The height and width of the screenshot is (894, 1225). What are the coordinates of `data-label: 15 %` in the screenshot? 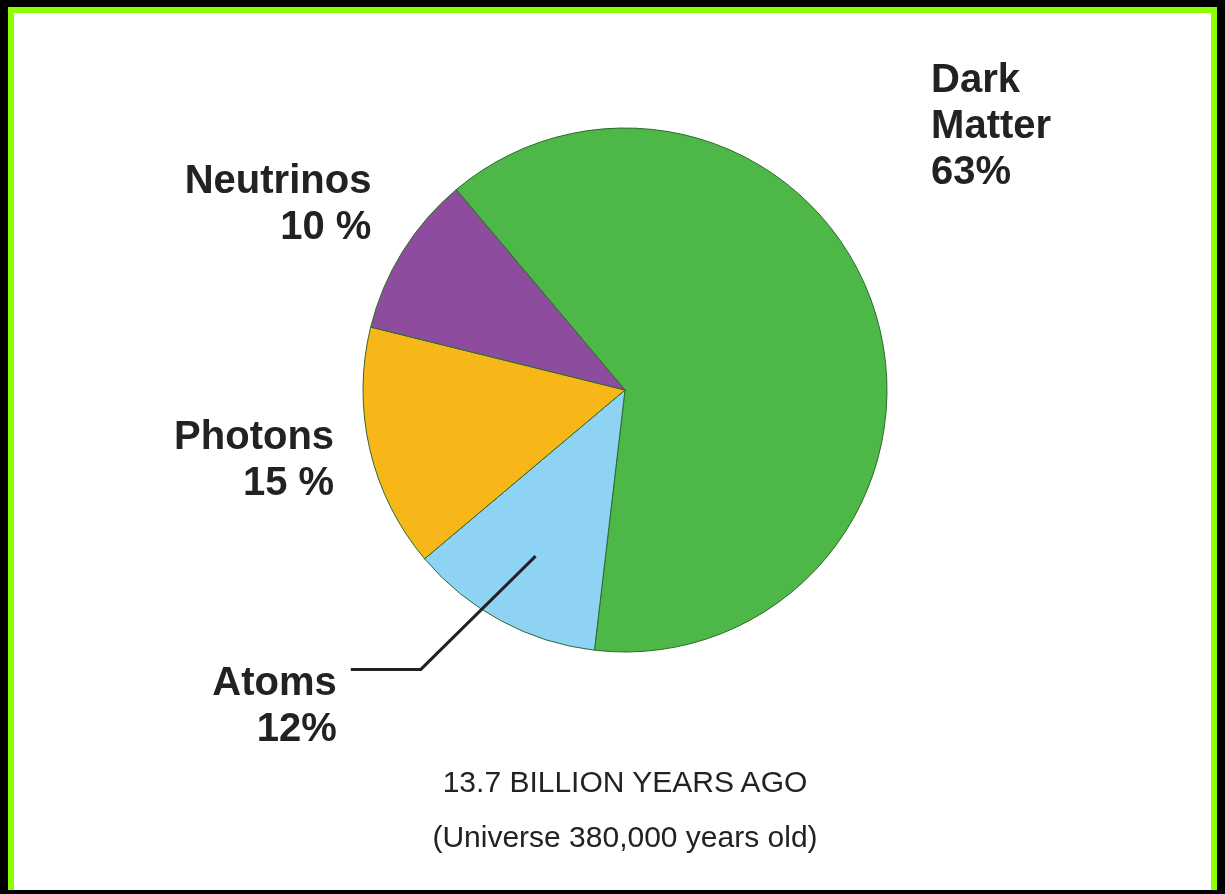 It's located at (288, 480).